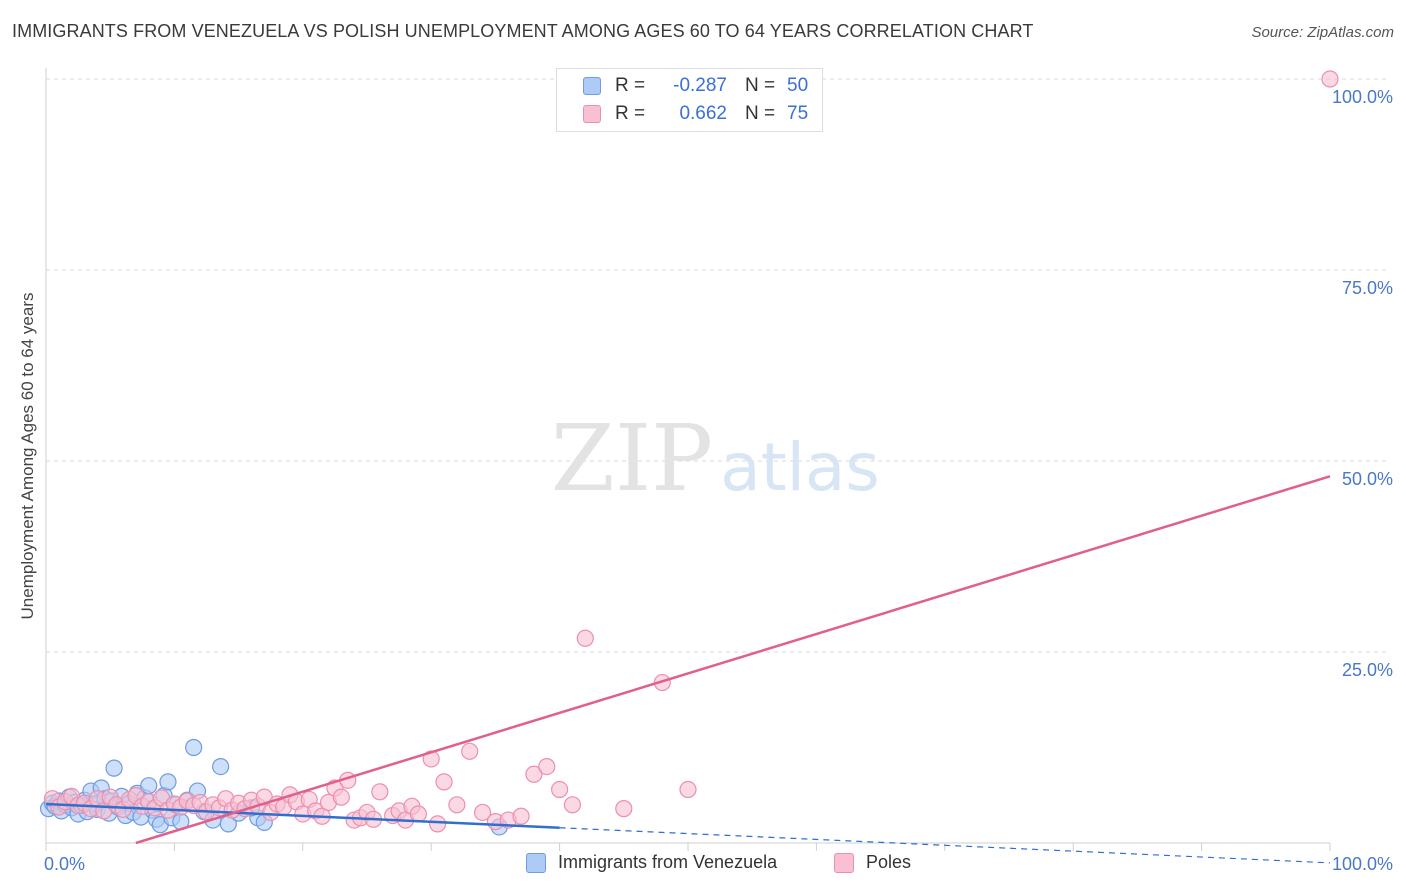  What do you see at coordinates (1367, 479) in the screenshot?
I see `y-tick-label: 50.0%` at bounding box center [1367, 479].